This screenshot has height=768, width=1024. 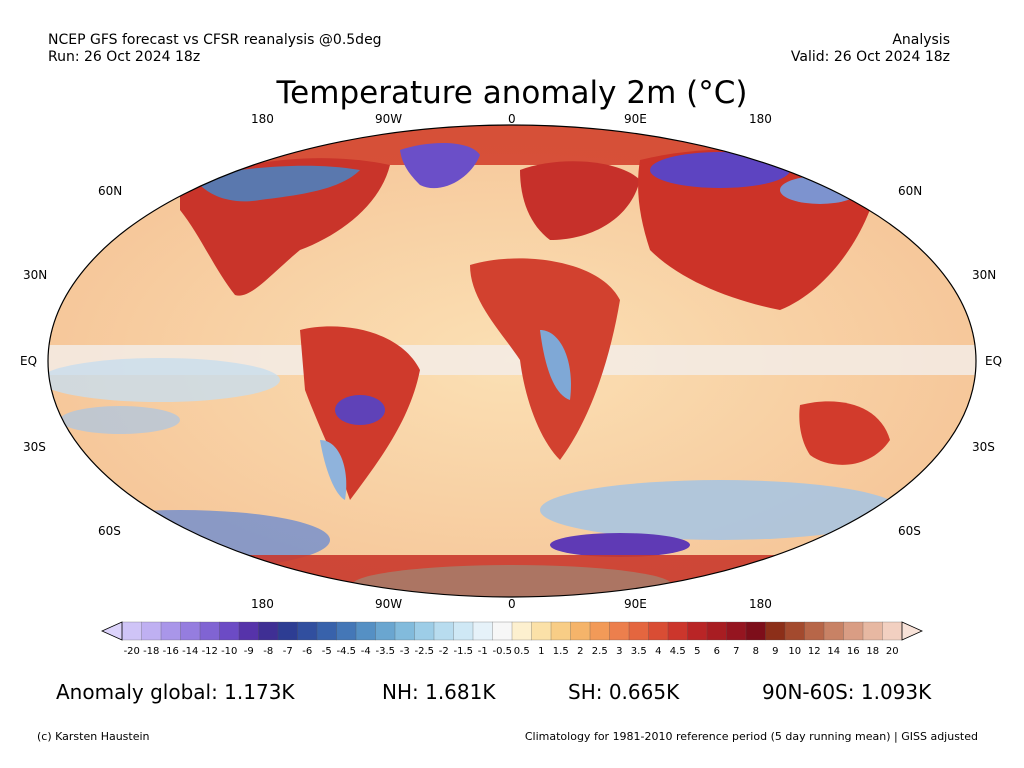 What do you see at coordinates (171, 651) in the screenshot?
I see `colorbar-tick-2: -16` at bounding box center [171, 651].